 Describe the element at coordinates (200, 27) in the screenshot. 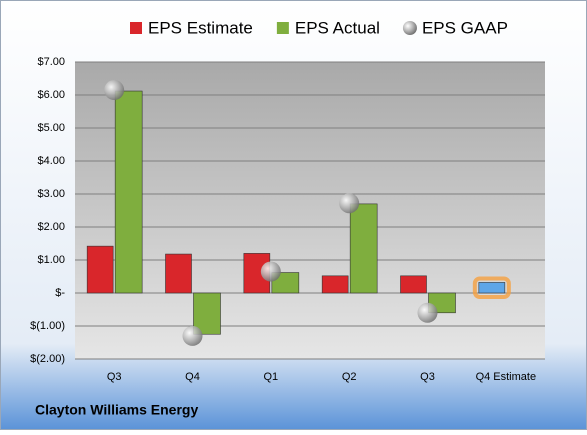

I see `legend-label: EPS Estimate` at that location.